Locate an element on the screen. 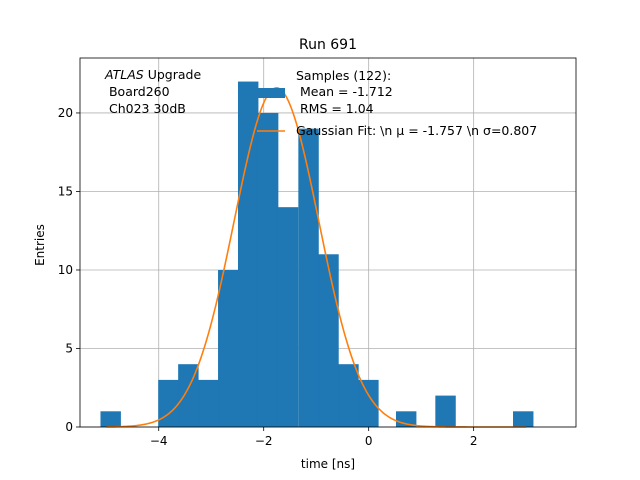 The image size is (640, 480). x-tick-label: 0 is located at coordinates (369, 441).